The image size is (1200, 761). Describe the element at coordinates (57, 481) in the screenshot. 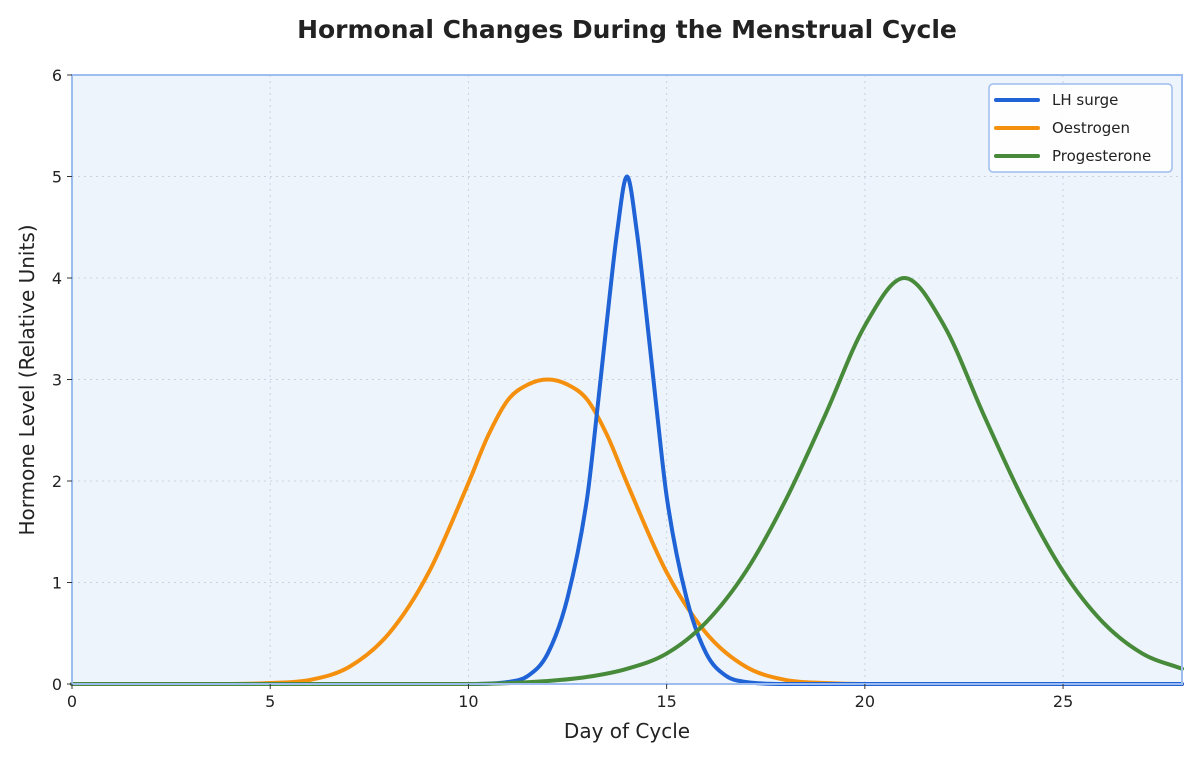

I see `y-tick-label: 2` at that location.